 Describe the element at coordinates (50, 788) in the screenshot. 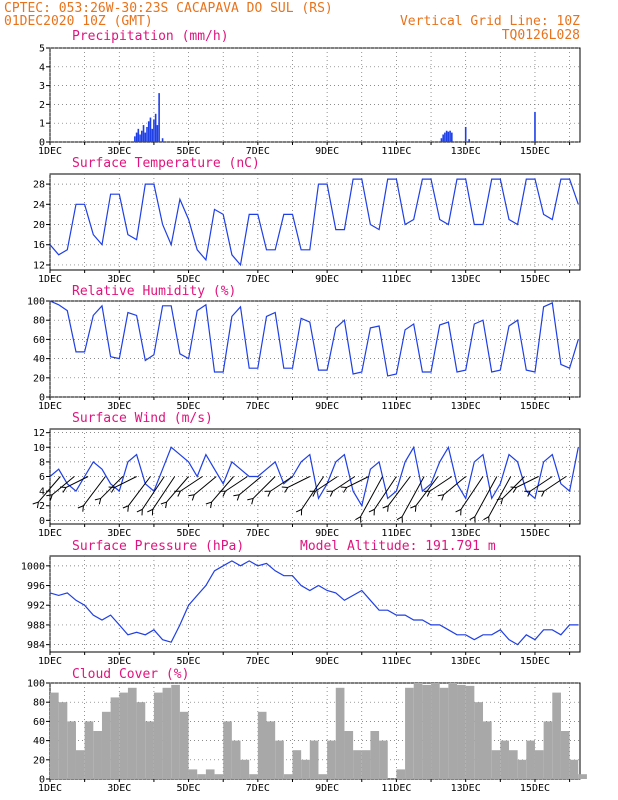

I see `x-tick-label: 1DEC` at that location.